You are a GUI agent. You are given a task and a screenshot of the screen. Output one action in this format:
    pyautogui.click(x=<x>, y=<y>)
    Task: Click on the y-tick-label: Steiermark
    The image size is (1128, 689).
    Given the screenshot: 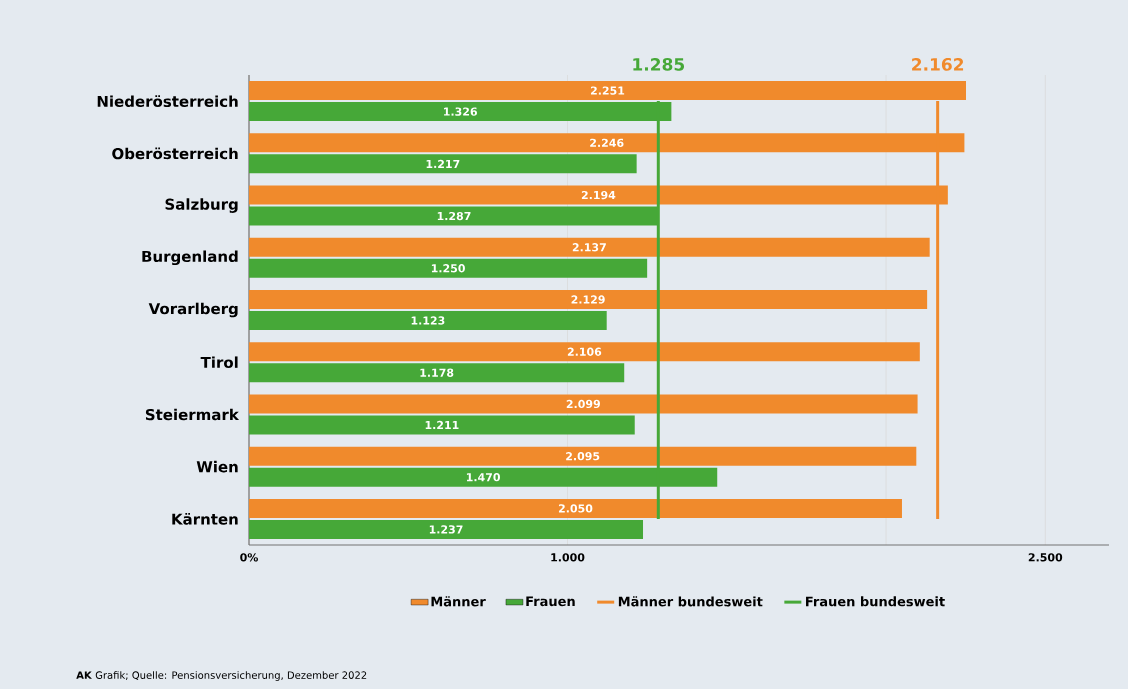 What is the action you would take?
    pyautogui.click(x=192, y=414)
    